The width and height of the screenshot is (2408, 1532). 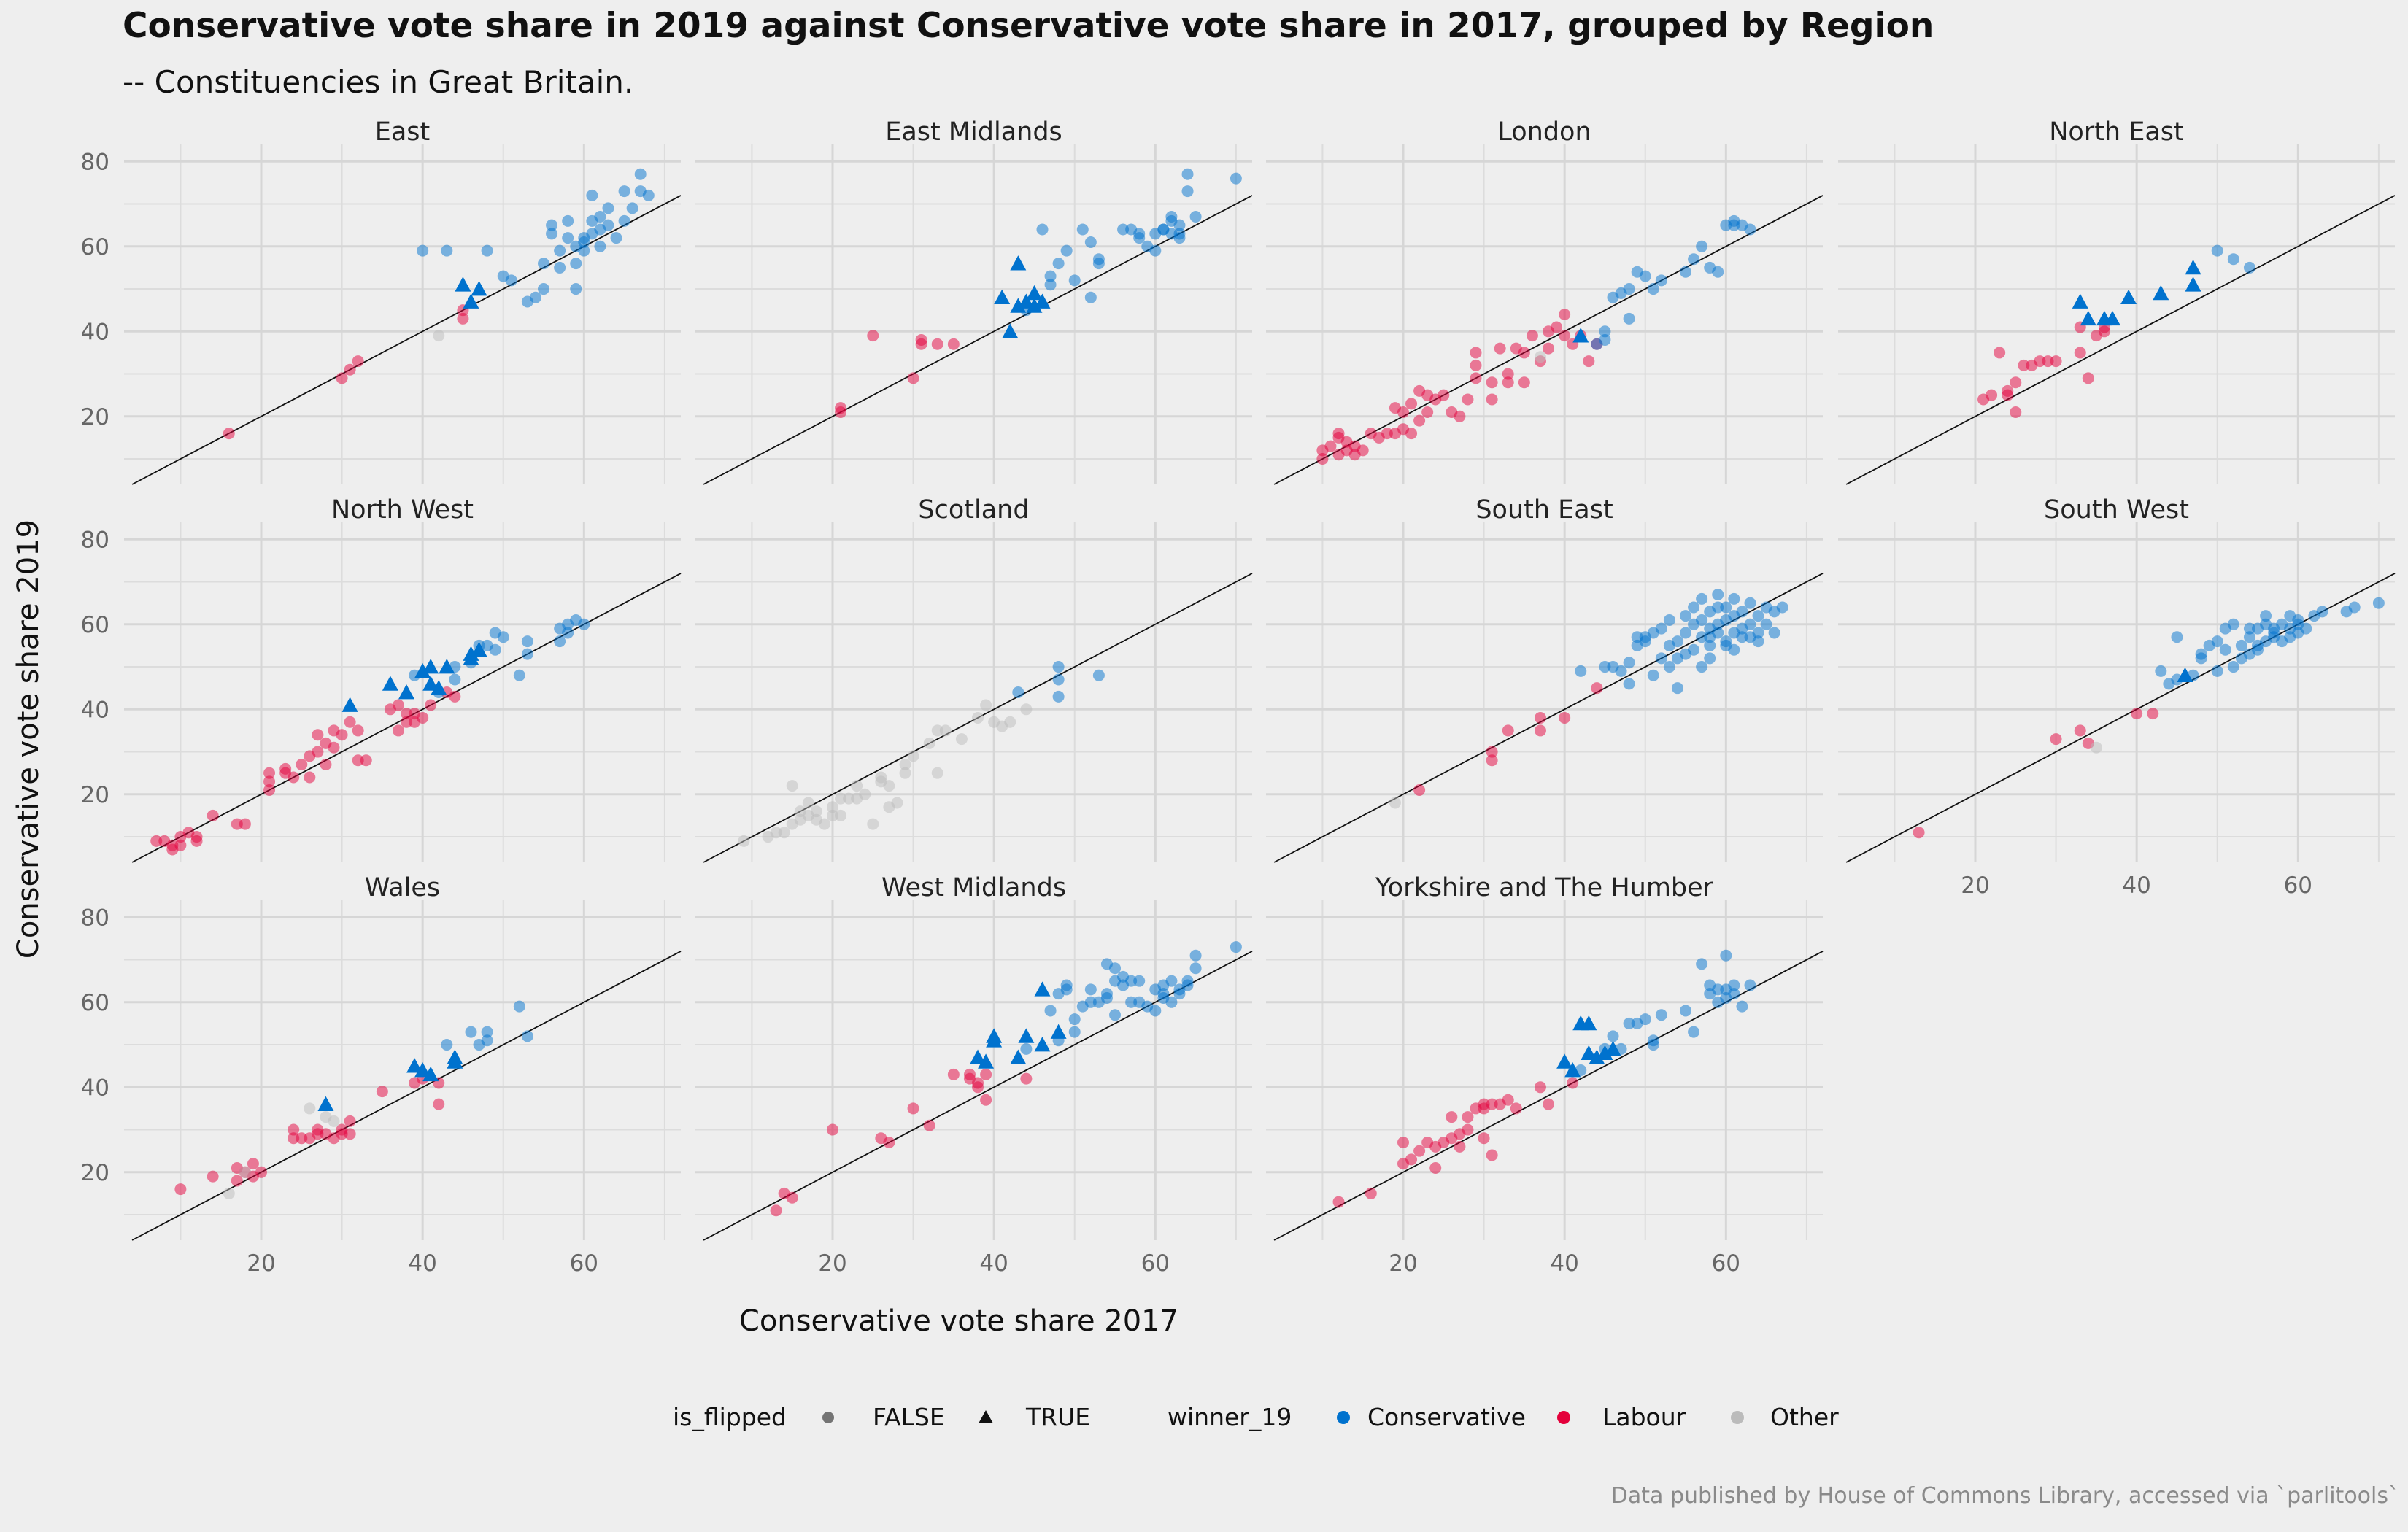 What do you see at coordinates (828, 1418) in the screenshot?
I see `legend-circle-icon` at bounding box center [828, 1418].